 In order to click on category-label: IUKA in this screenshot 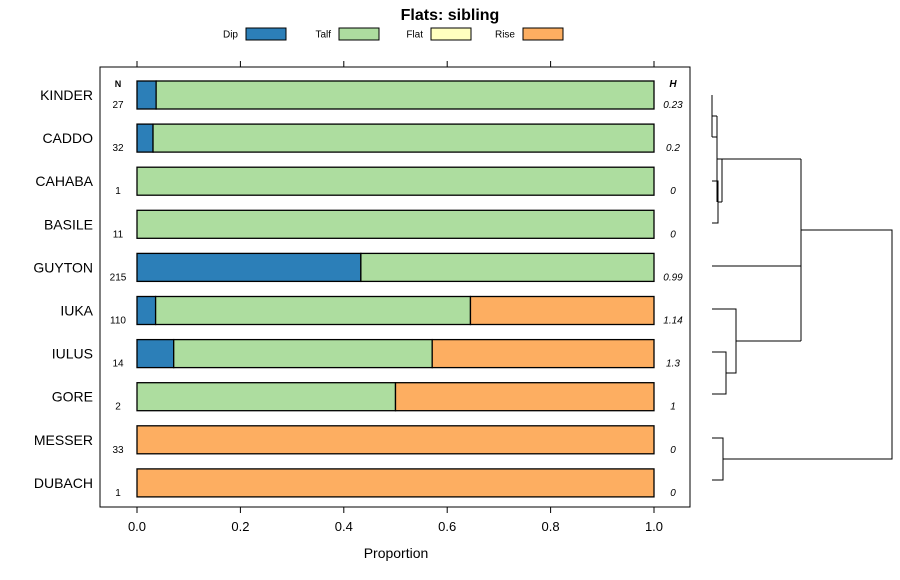, I will do `click(76, 311)`.